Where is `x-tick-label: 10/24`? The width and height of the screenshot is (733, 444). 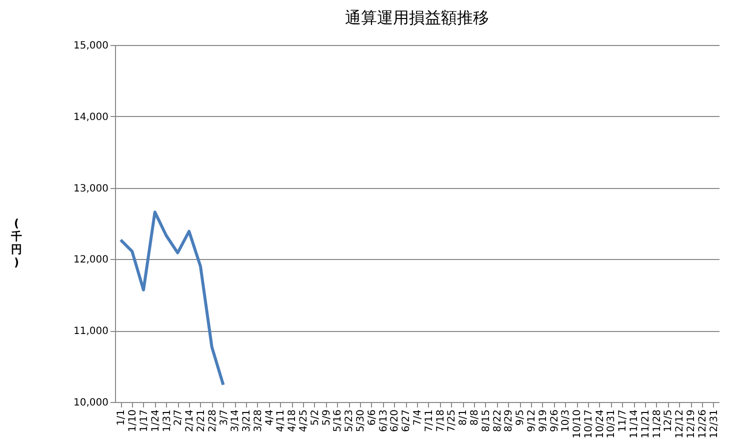
x-tick-label: 10/24 is located at coordinates (600, 424).